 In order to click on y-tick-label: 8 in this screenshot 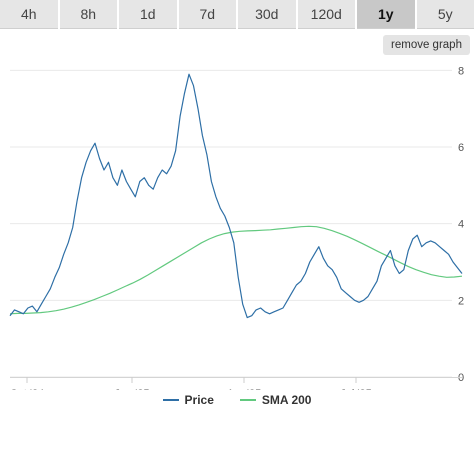, I will do `click(461, 71)`.